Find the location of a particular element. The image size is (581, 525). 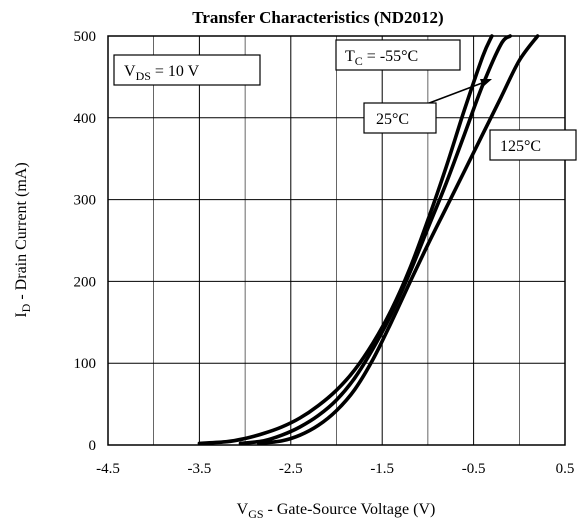

y-tick-label: 300 is located at coordinates (85, 201).